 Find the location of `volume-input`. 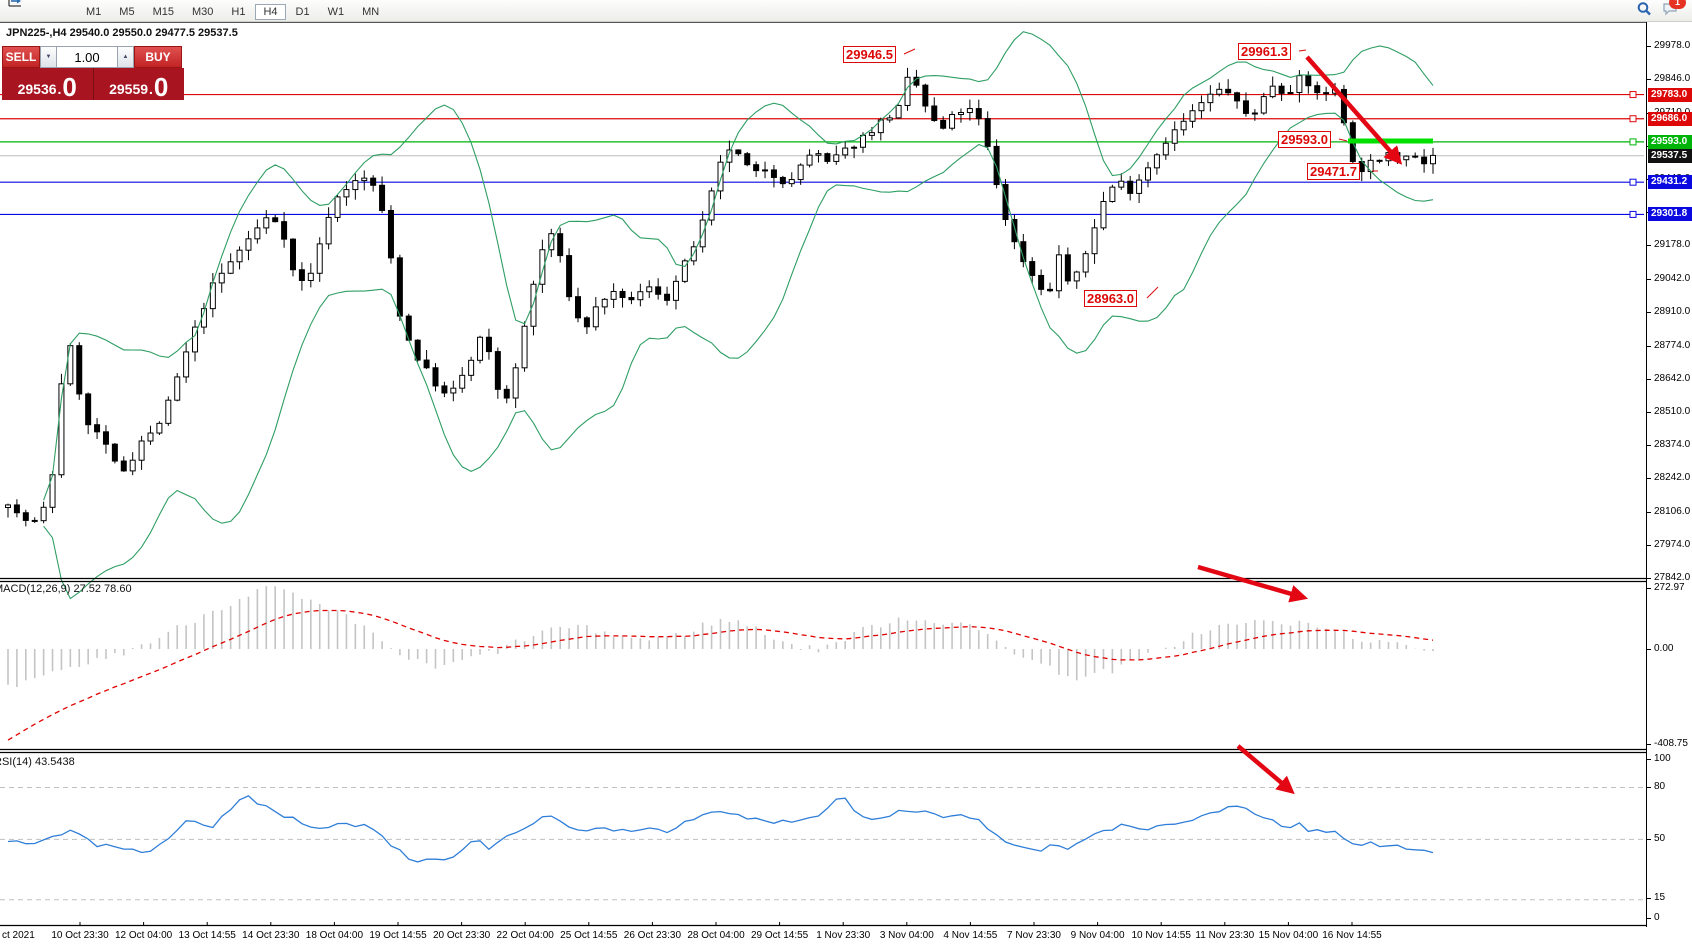

volume-input is located at coordinates (87, 57).